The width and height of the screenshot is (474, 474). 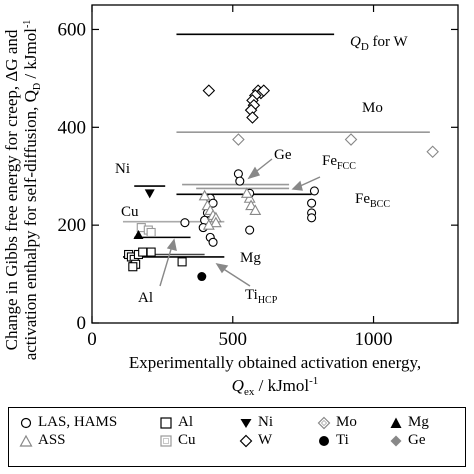 What do you see at coordinates (265, 422) in the screenshot?
I see `legend-label-ni: Ni` at bounding box center [265, 422].